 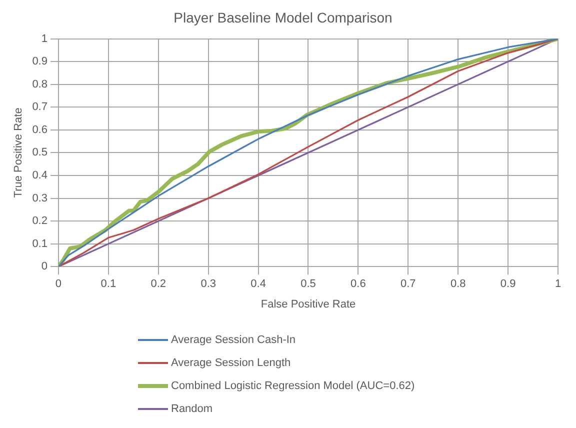 What do you see at coordinates (558, 284) in the screenshot?
I see `x-tick-label: 1` at bounding box center [558, 284].